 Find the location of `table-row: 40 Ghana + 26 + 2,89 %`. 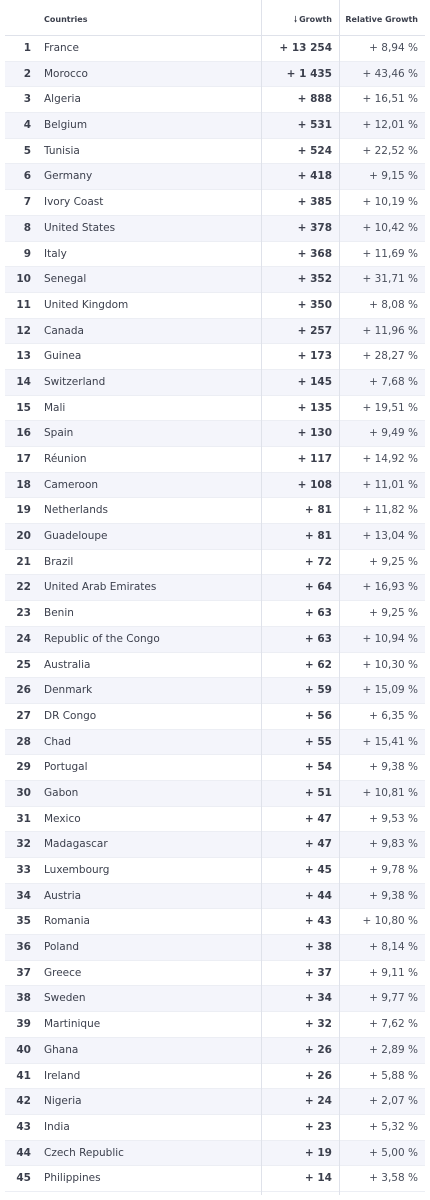

table-row: 40 Ghana + 26 + 2,89 % is located at coordinates (215, 1050).